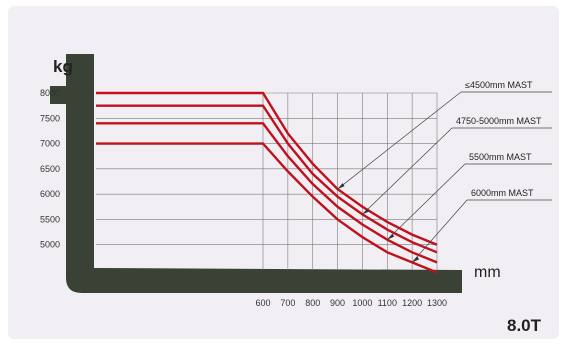 Image resolution: width=567 pixels, height=345 pixels. Describe the element at coordinates (524, 325) in the screenshot. I see `model-label: 8.0T` at that location.